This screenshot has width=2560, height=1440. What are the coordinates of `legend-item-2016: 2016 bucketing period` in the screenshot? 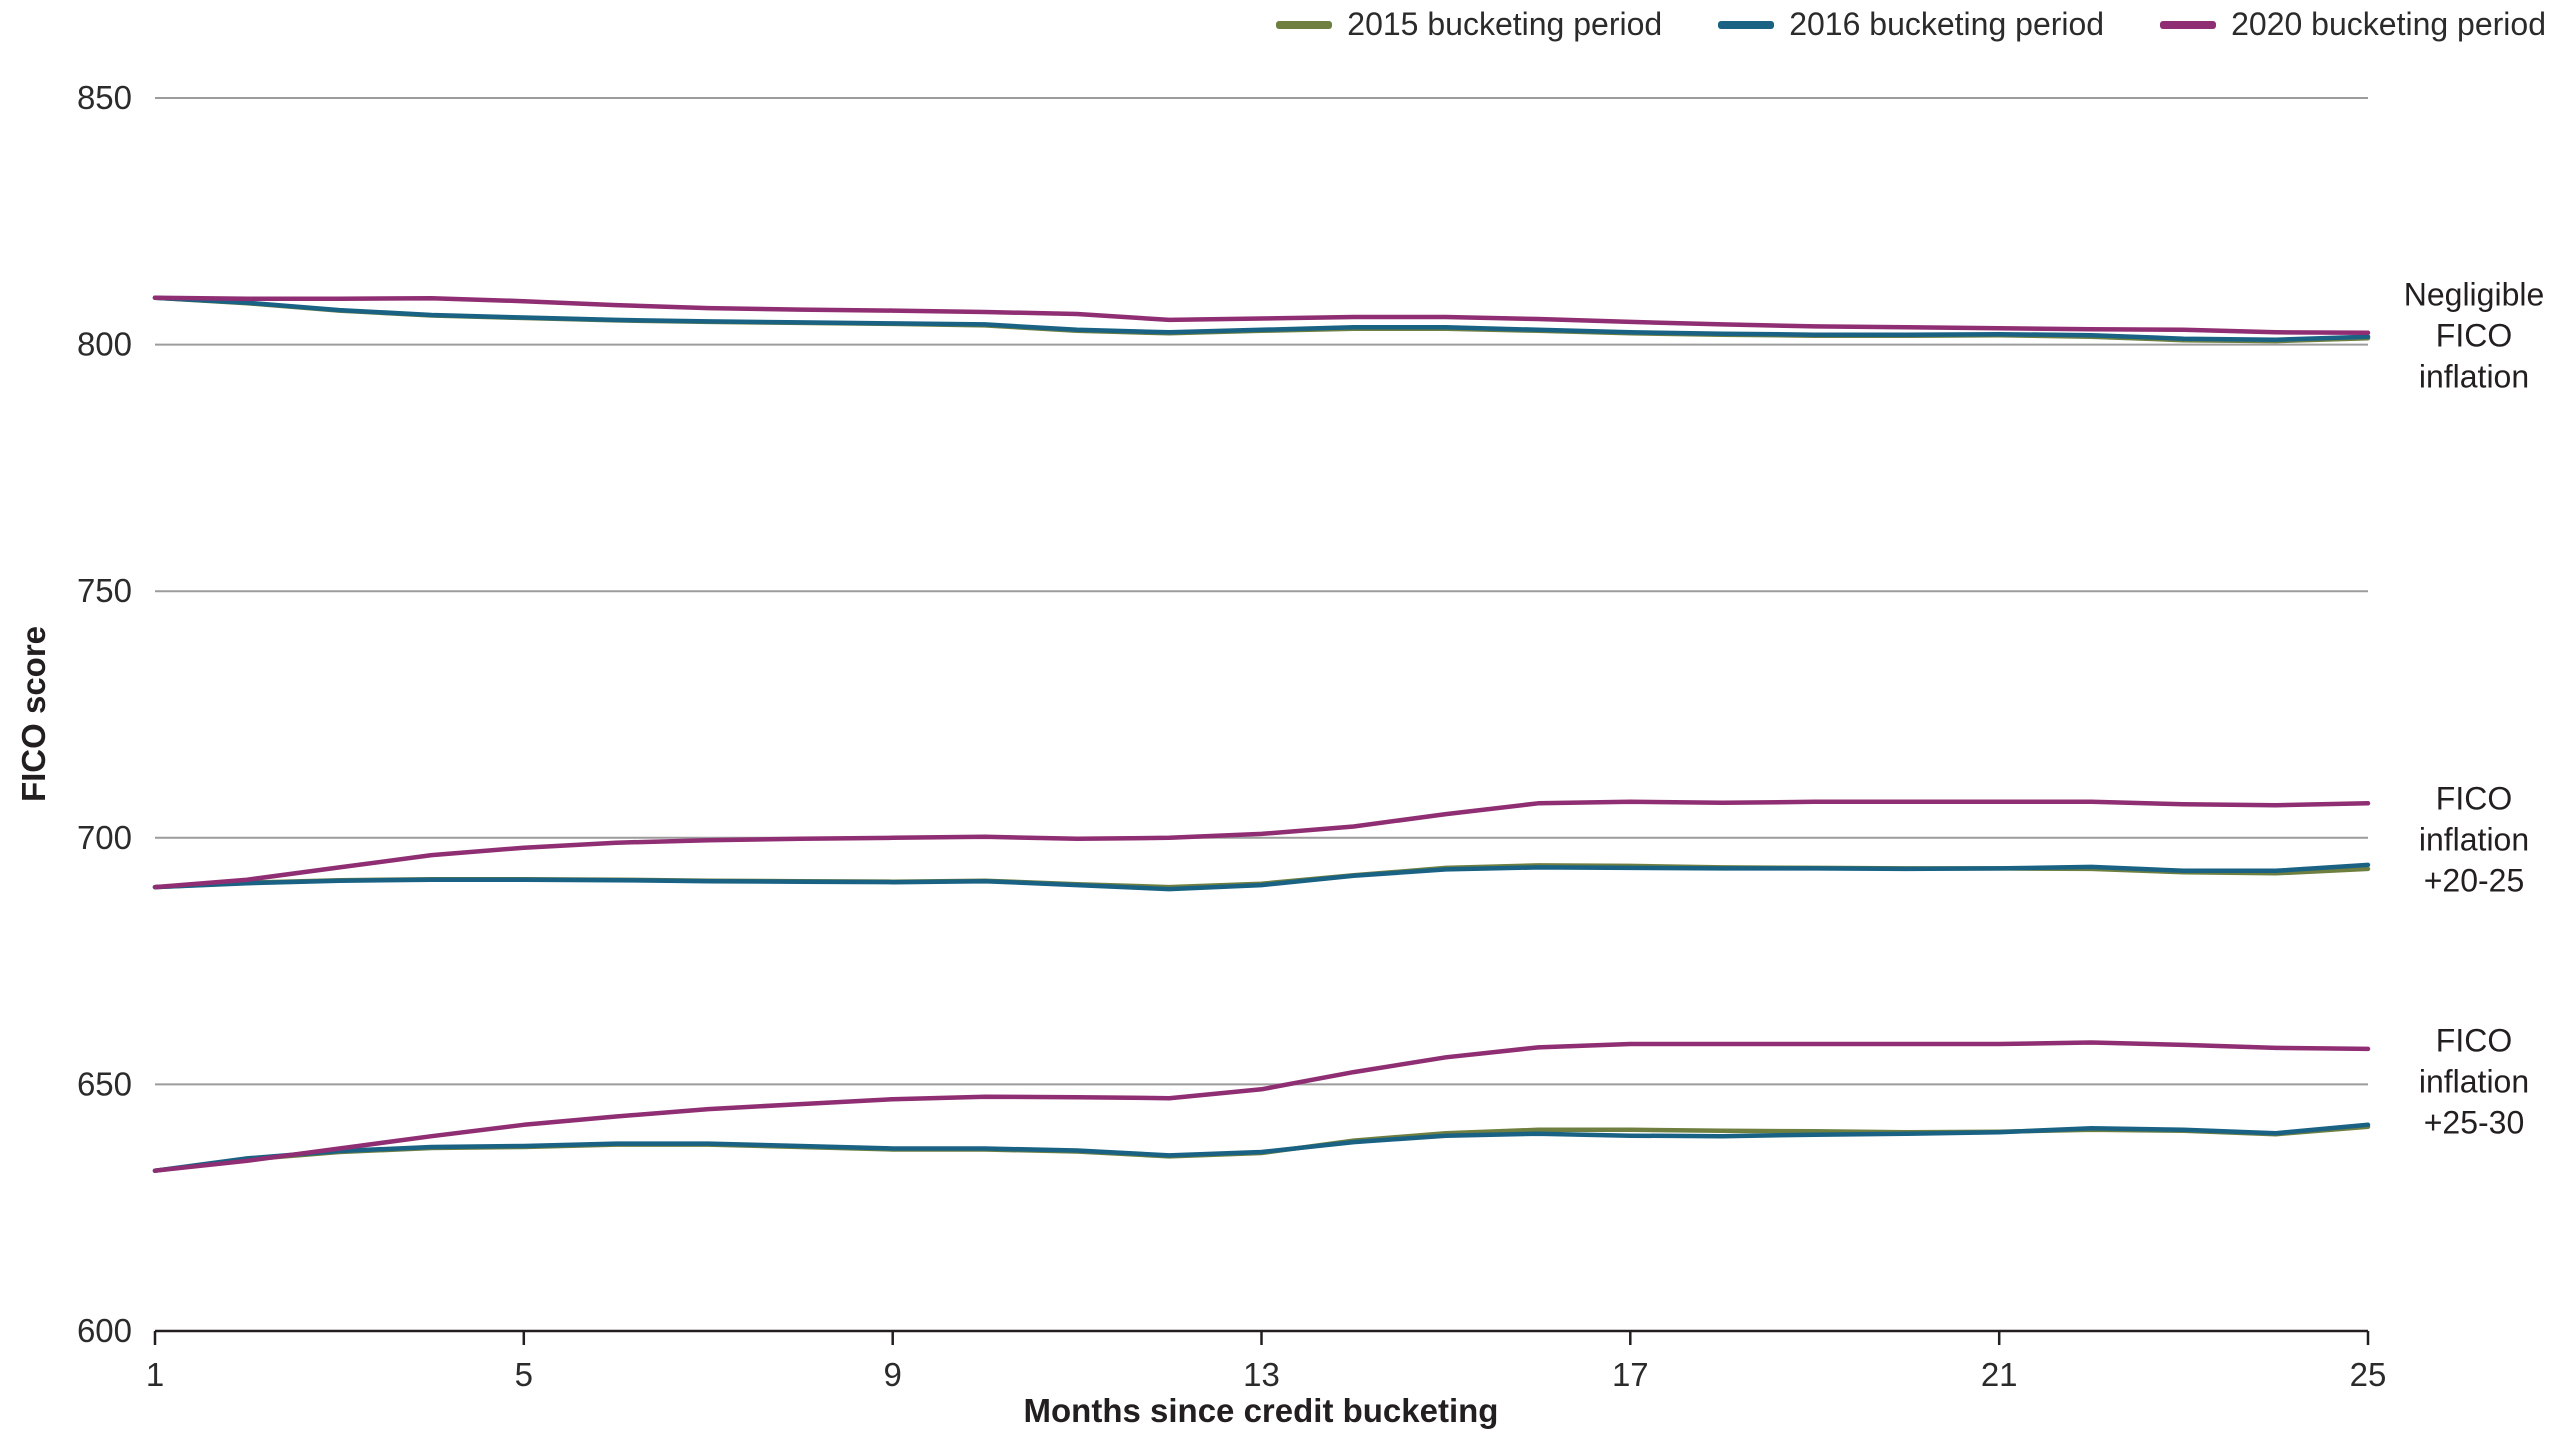 It's located at (1911, 24).